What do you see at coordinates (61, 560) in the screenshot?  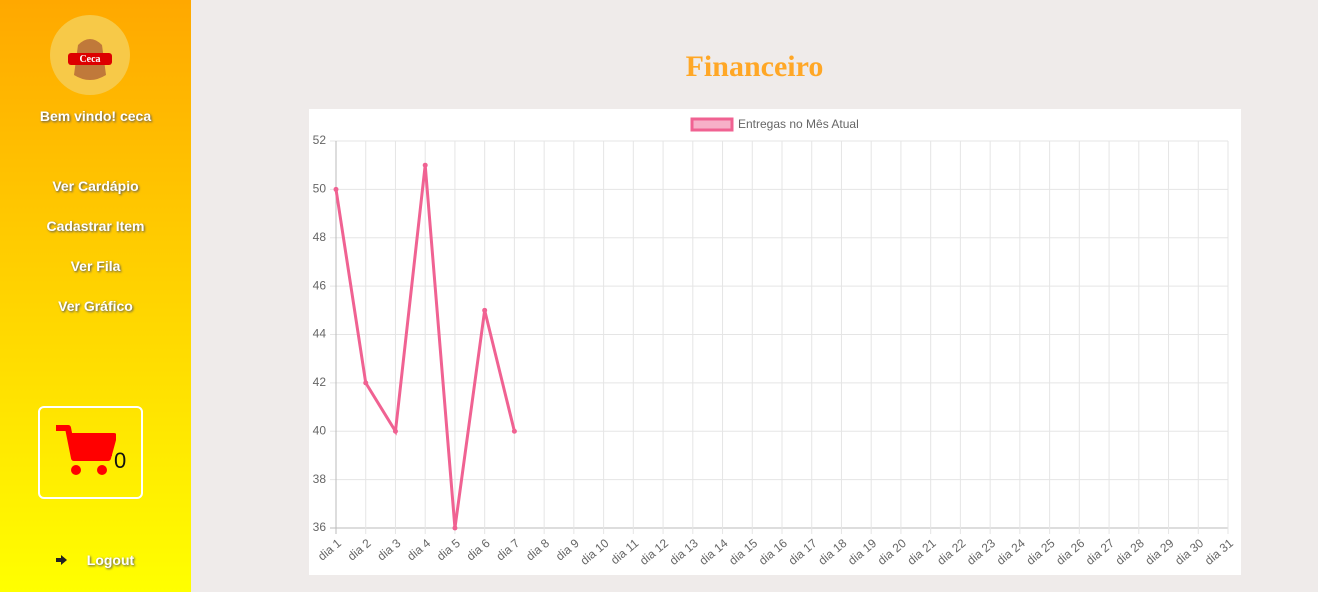 I see `logout-icon` at bounding box center [61, 560].